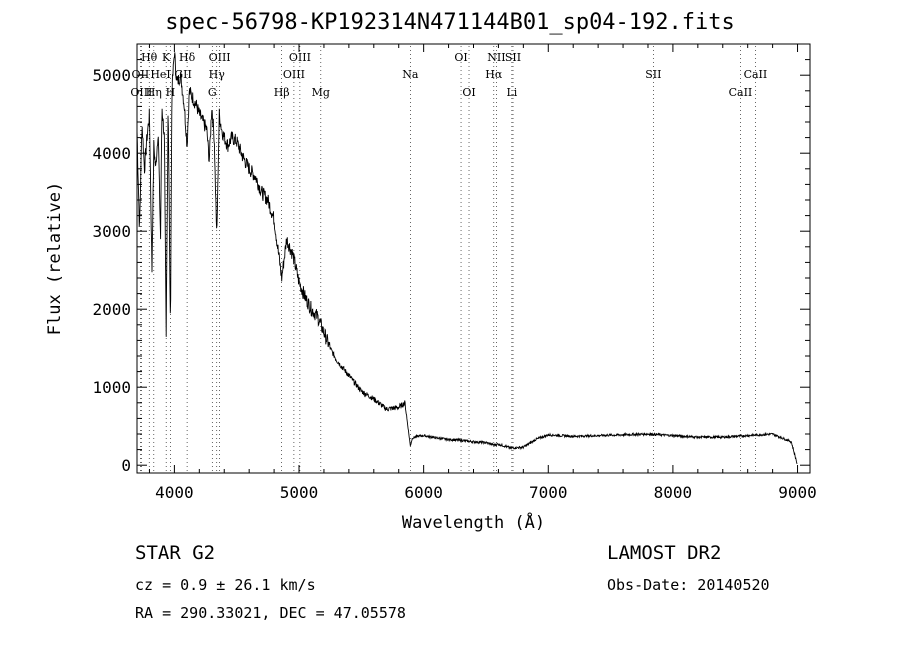 This screenshot has height=650, width=900. I want to click on x-tick-label: 5000, so click(299, 492).